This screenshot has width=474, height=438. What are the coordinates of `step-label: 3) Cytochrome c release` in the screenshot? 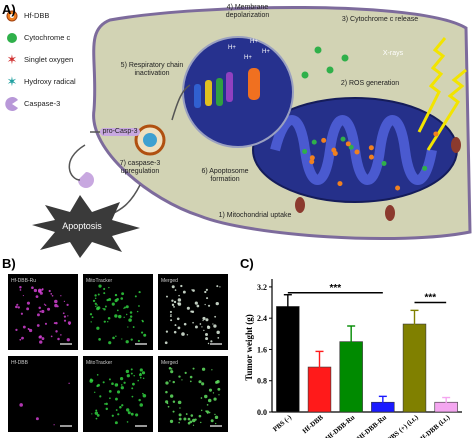 It's located at (380, 19).